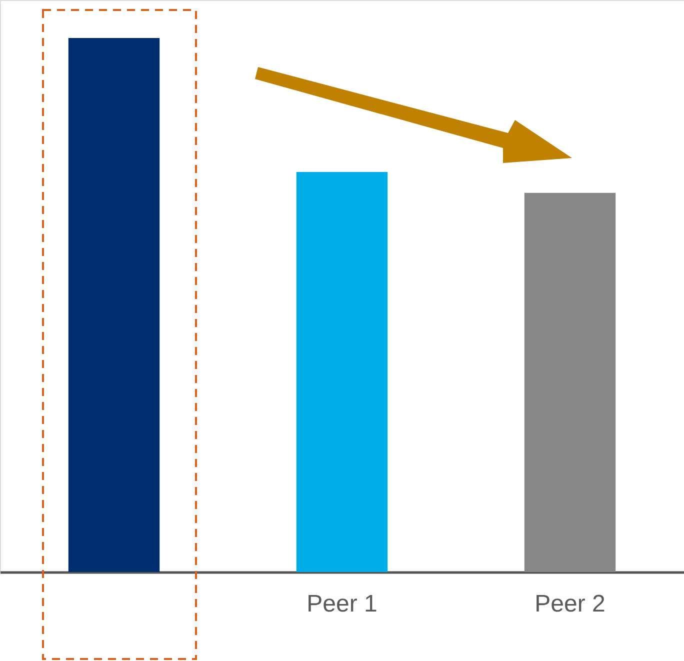  Describe the element at coordinates (570, 604) in the screenshot. I see `x-tick-label: Peer 2` at that location.